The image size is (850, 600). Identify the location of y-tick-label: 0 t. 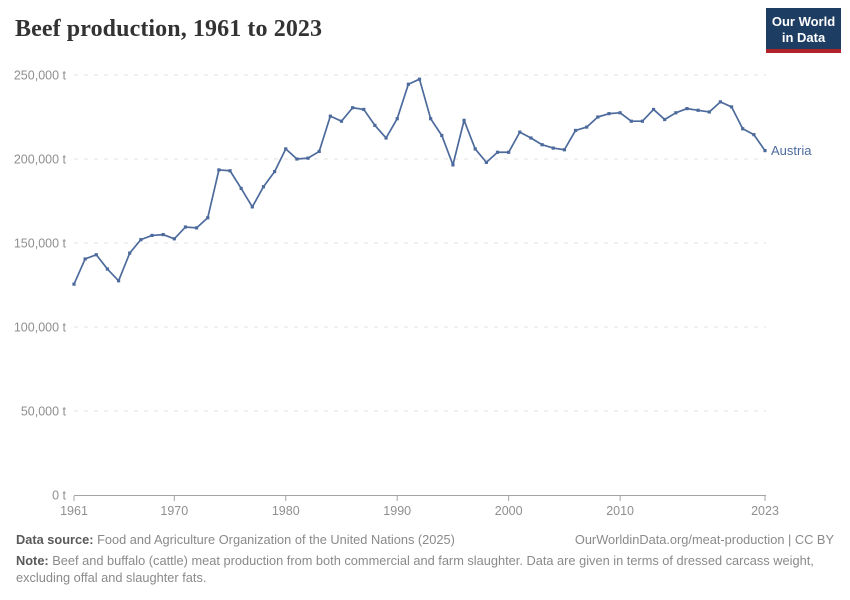
(59, 496).